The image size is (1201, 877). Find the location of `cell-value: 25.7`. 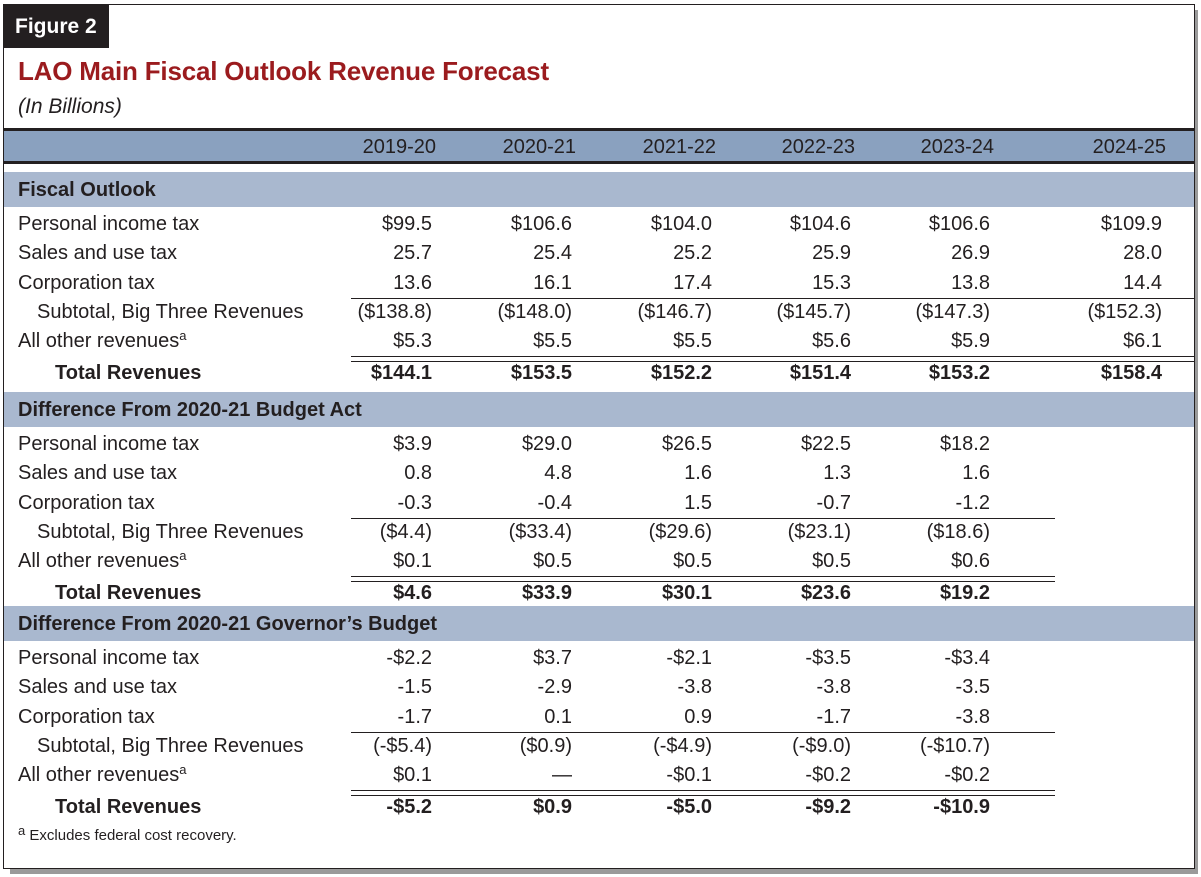

cell-value: 25.7 is located at coordinates (412, 253).